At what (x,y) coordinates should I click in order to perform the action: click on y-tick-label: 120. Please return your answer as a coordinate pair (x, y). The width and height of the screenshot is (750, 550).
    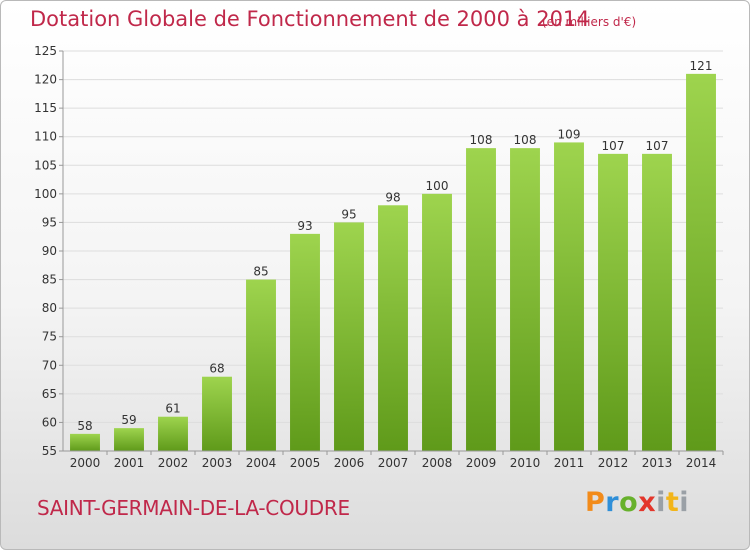
    Looking at the image, I should click on (45, 80).